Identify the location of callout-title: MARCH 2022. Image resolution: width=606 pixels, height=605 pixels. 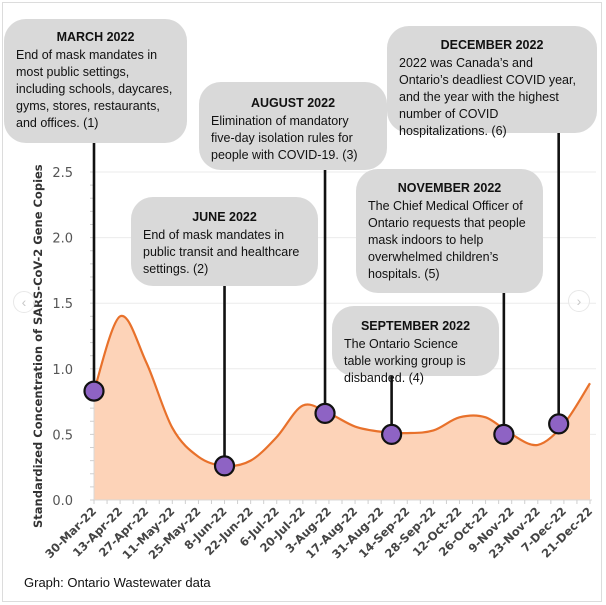
(95, 37).